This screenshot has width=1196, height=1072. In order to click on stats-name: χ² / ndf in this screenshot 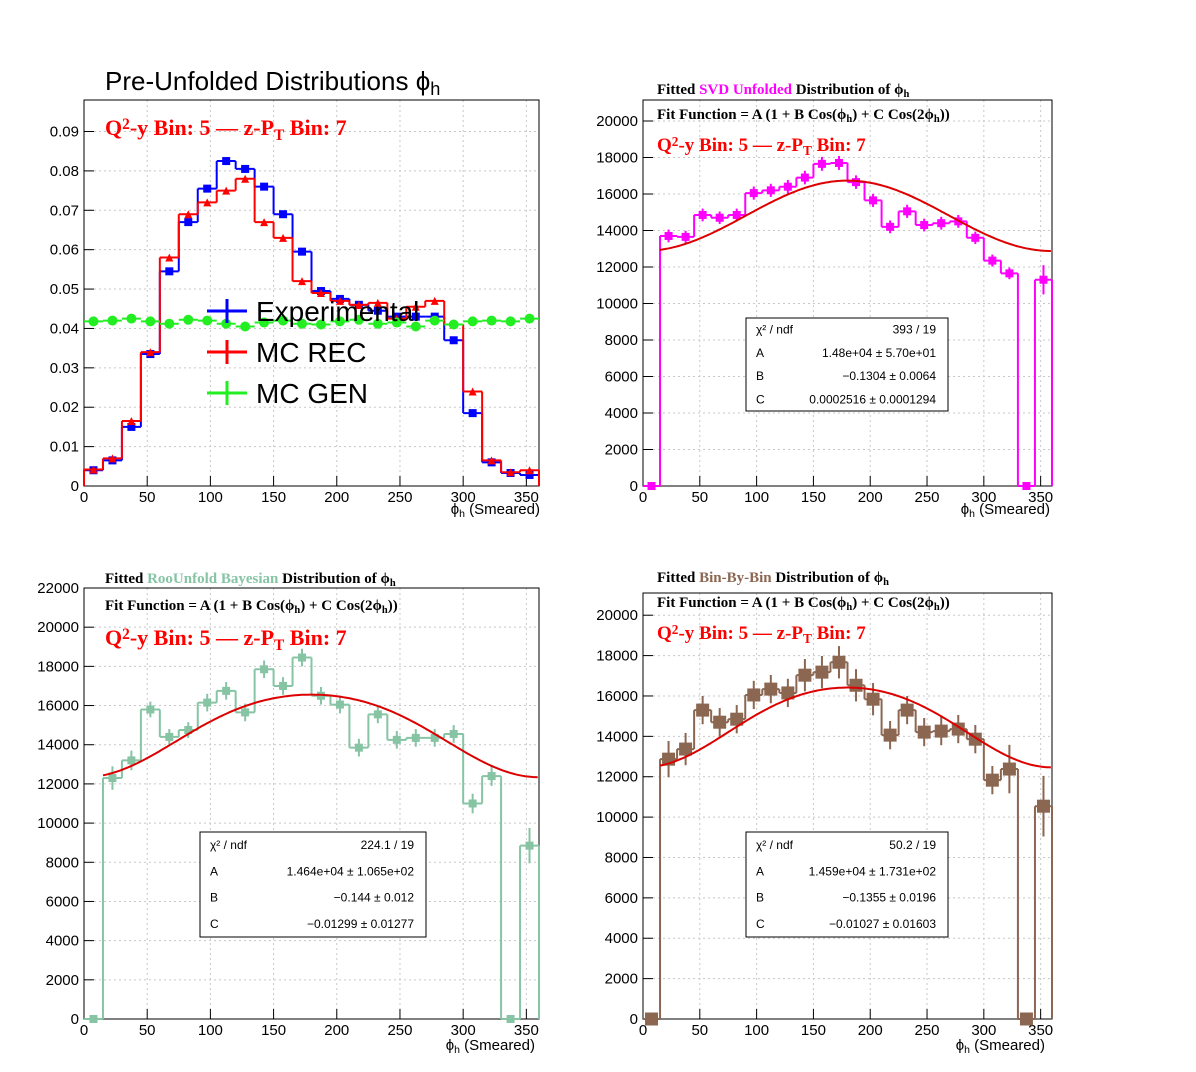, I will do `click(775, 330)`.